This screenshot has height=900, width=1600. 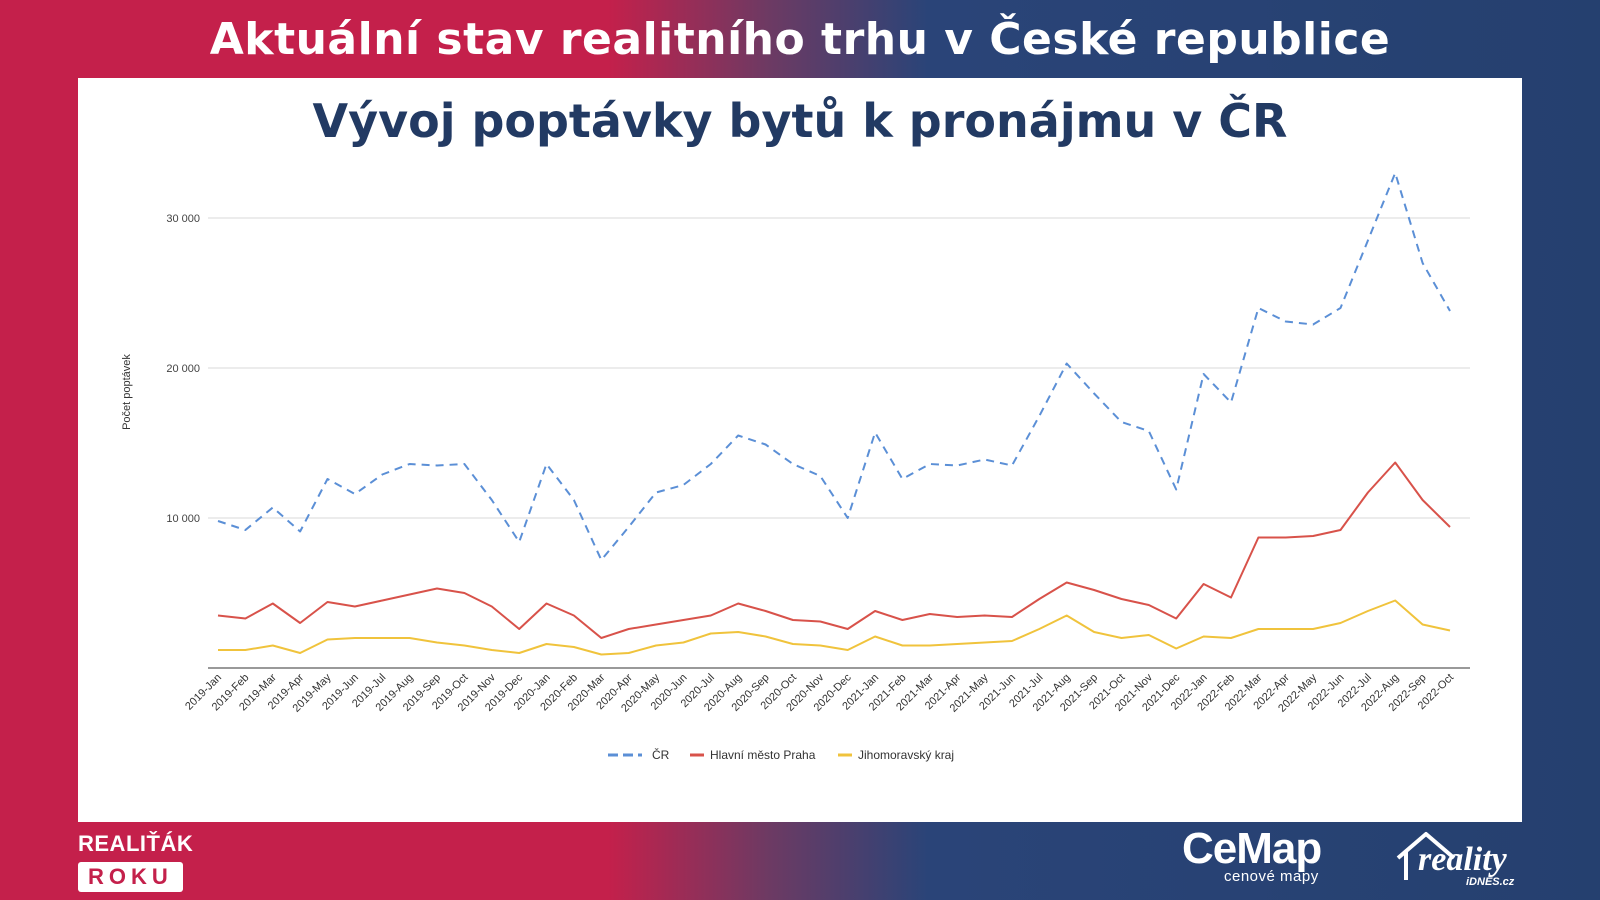 I want to click on realitak-logo-line2: ROKU, so click(x=130, y=877).